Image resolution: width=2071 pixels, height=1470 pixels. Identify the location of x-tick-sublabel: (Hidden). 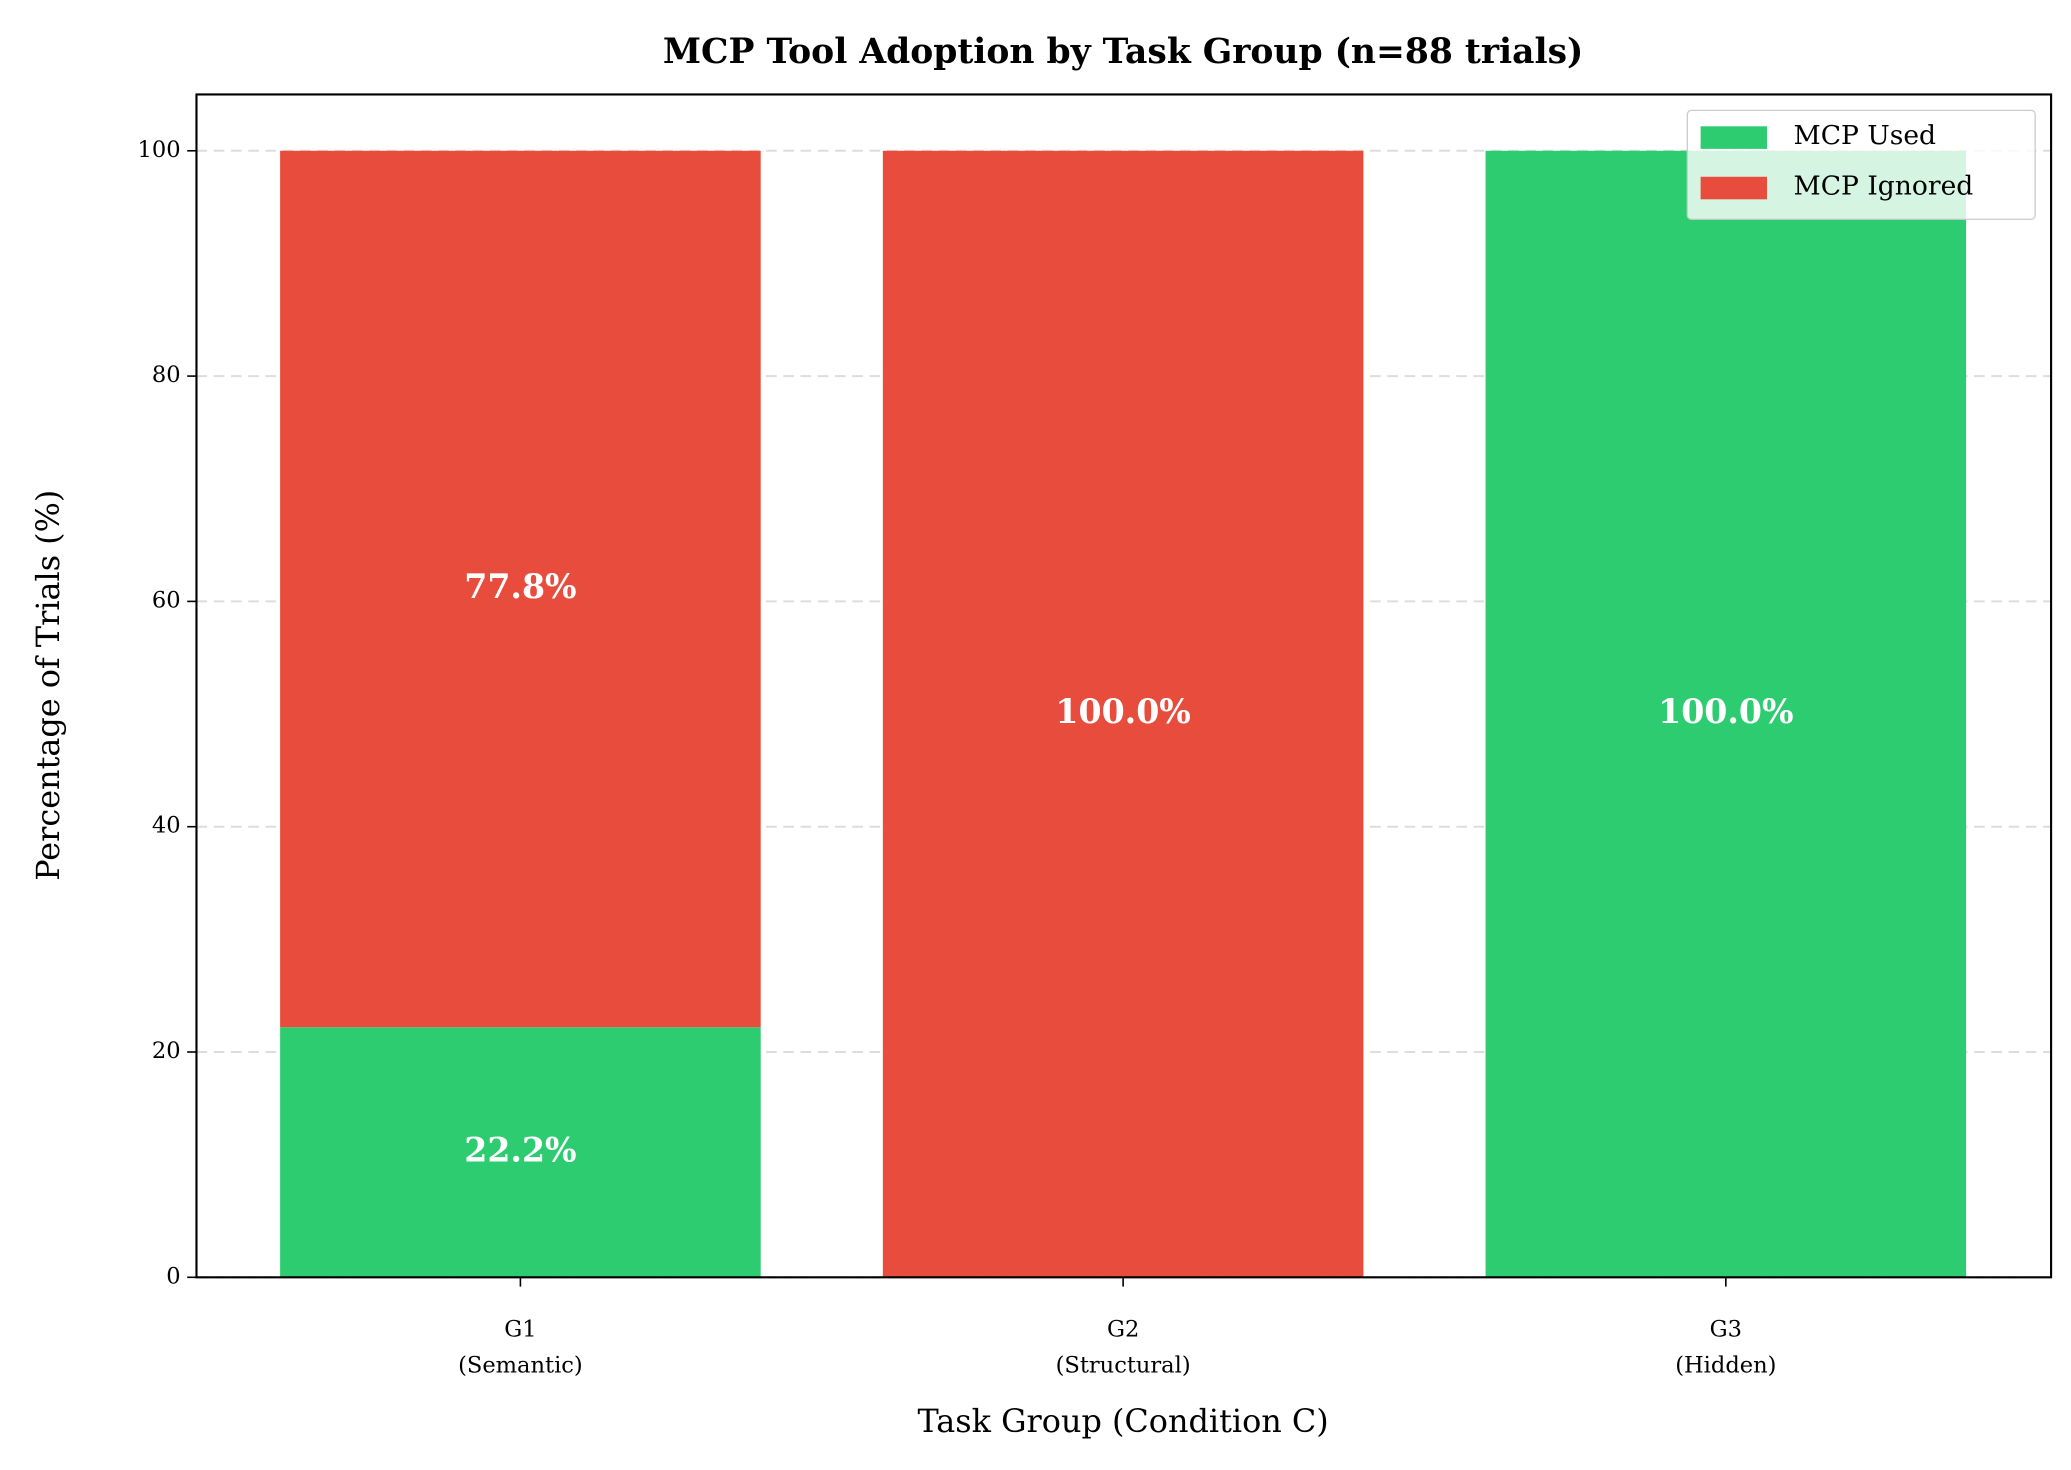
(1725, 1365).